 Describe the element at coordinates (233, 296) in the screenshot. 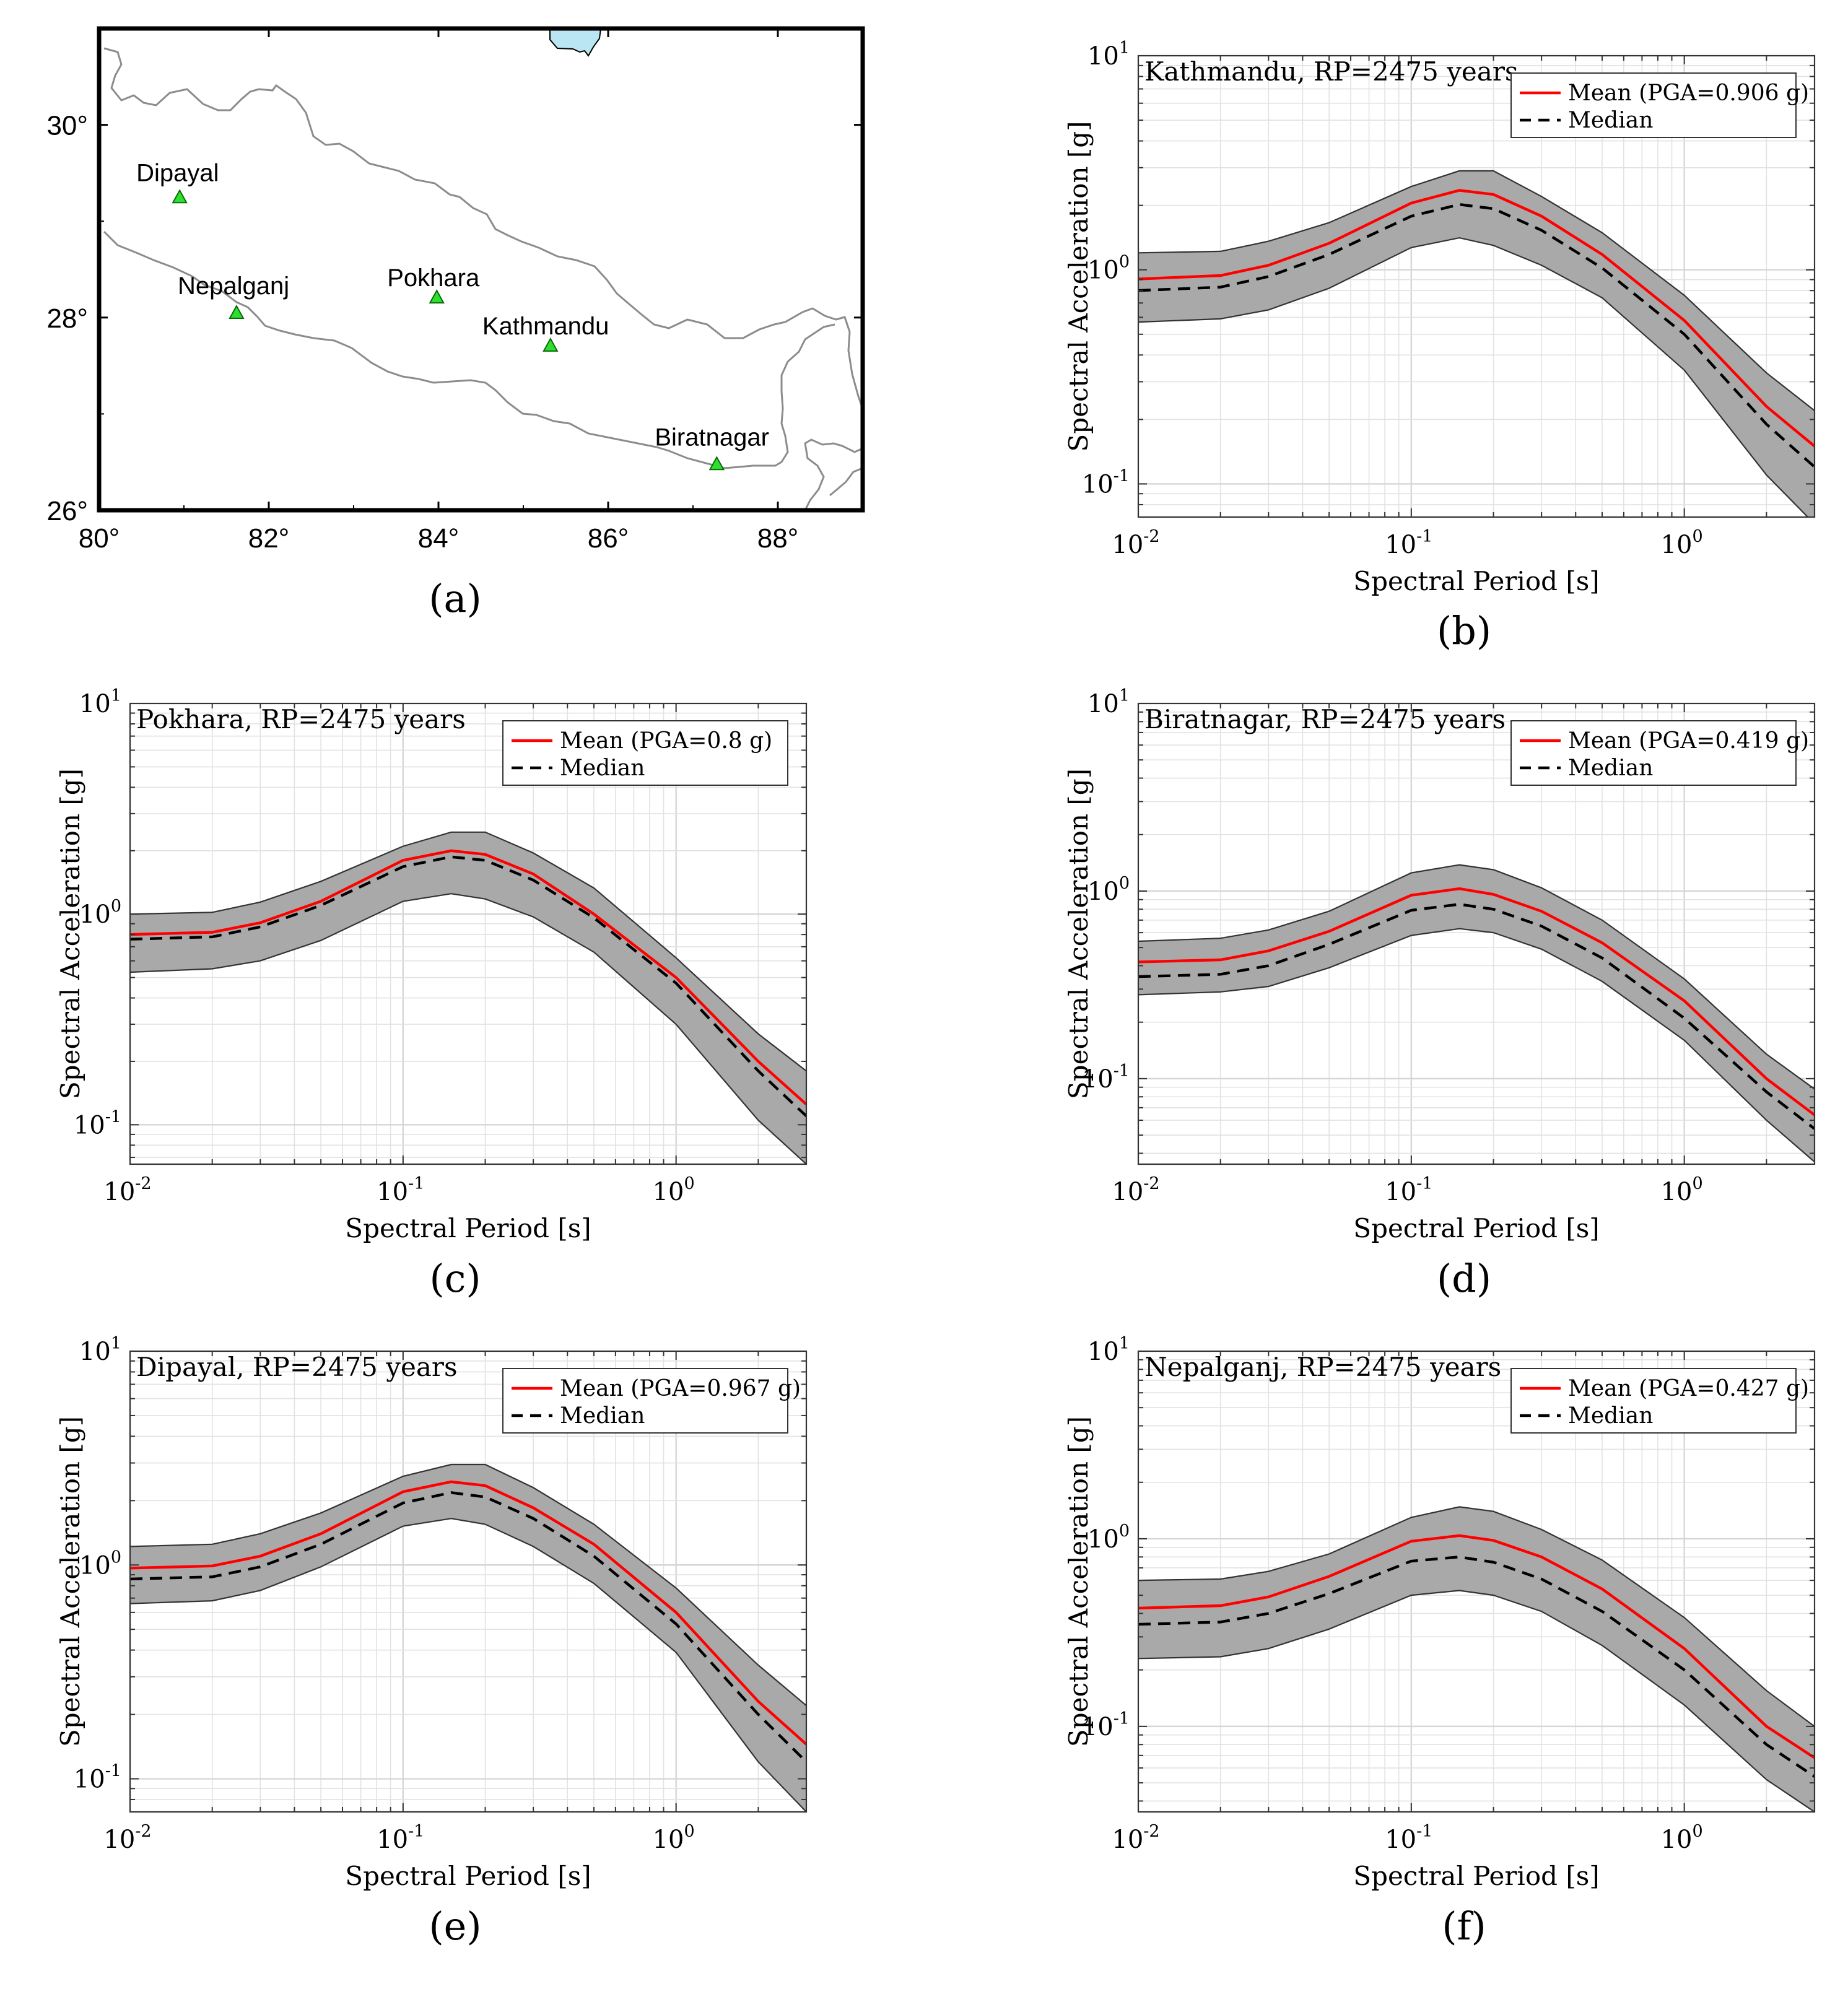

I see `station-nepalganj: Nepalganj` at that location.